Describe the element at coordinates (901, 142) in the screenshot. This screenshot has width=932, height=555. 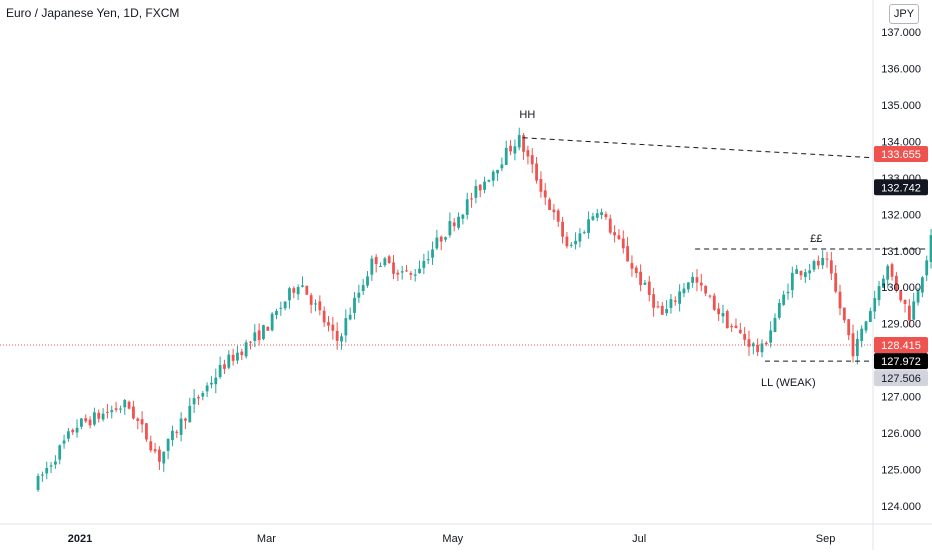
I see `y-tick-label: 134.000` at that location.